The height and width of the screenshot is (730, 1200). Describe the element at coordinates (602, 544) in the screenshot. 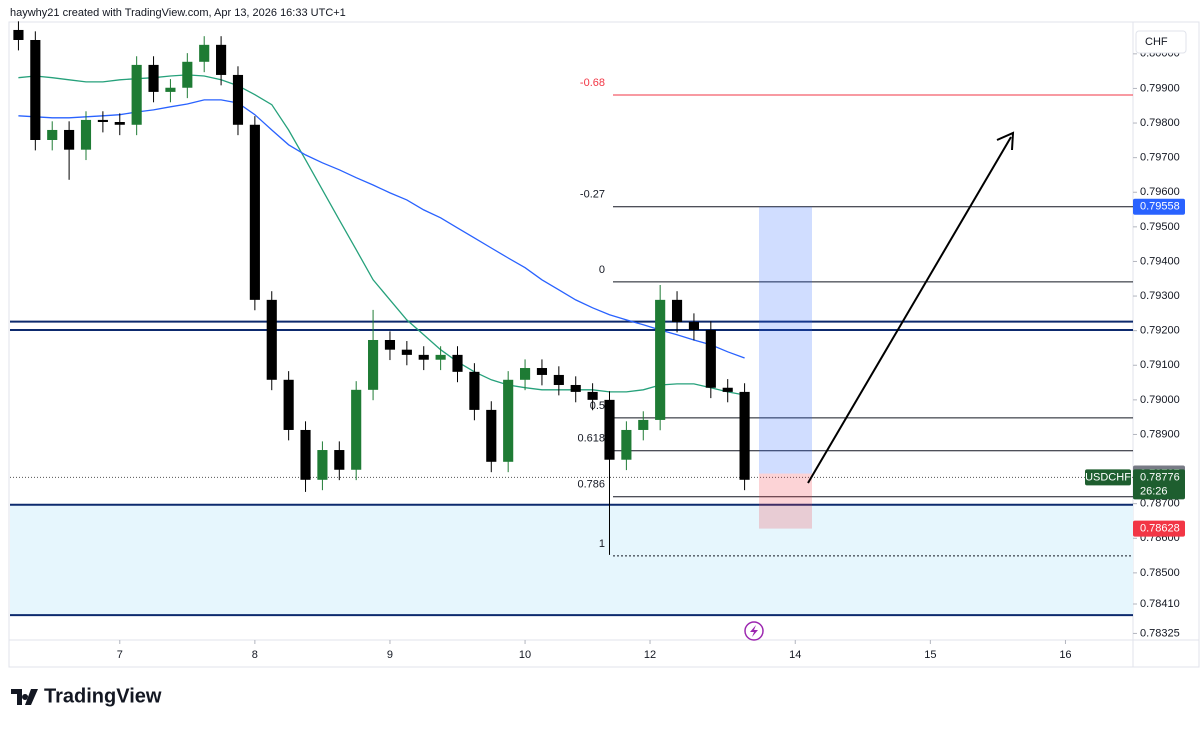

I see `fib-label: 1` at that location.